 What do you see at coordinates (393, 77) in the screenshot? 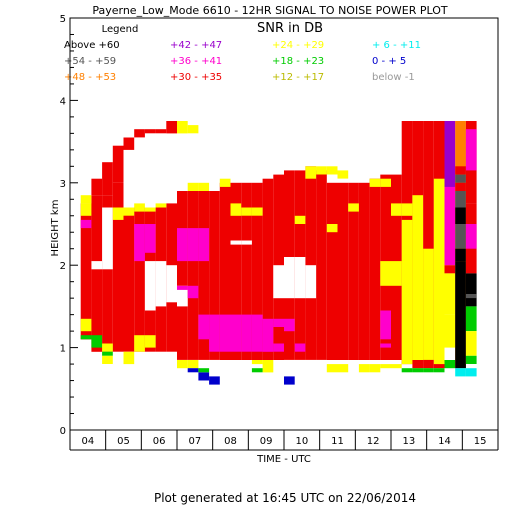
I see `legend-entry-11: below -1` at bounding box center [393, 77].